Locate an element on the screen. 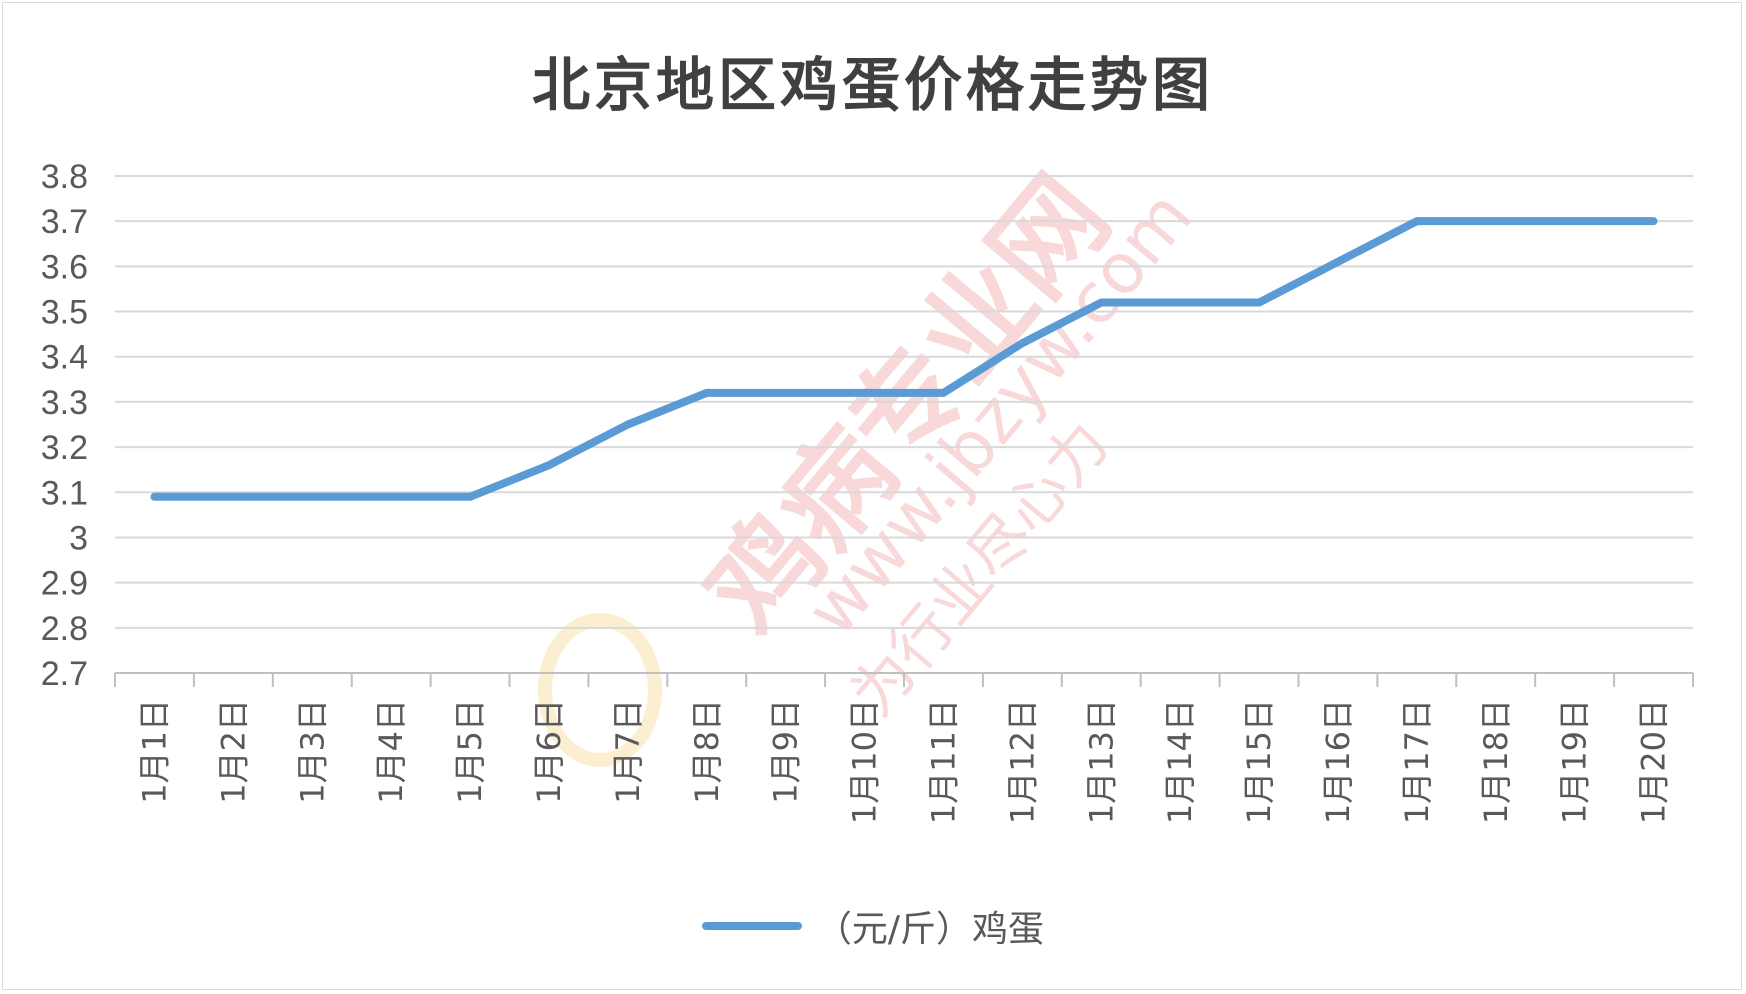  x-tick-label: 1月13日 is located at coordinates (1101, 761).